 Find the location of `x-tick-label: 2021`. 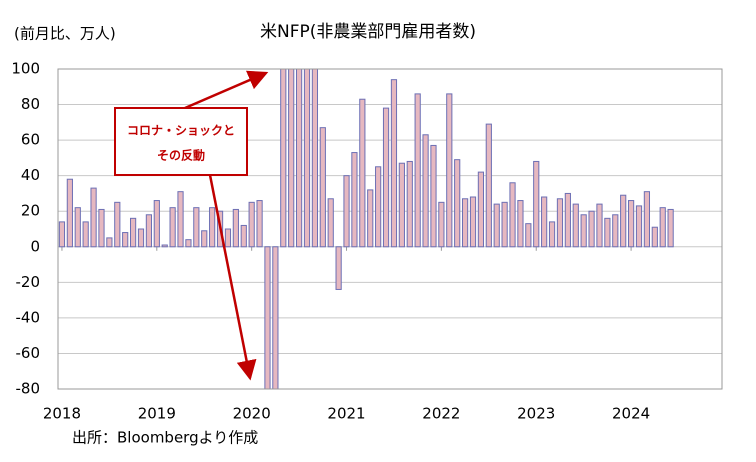

x-tick-label: 2021 is located at coordinates (346, 414).